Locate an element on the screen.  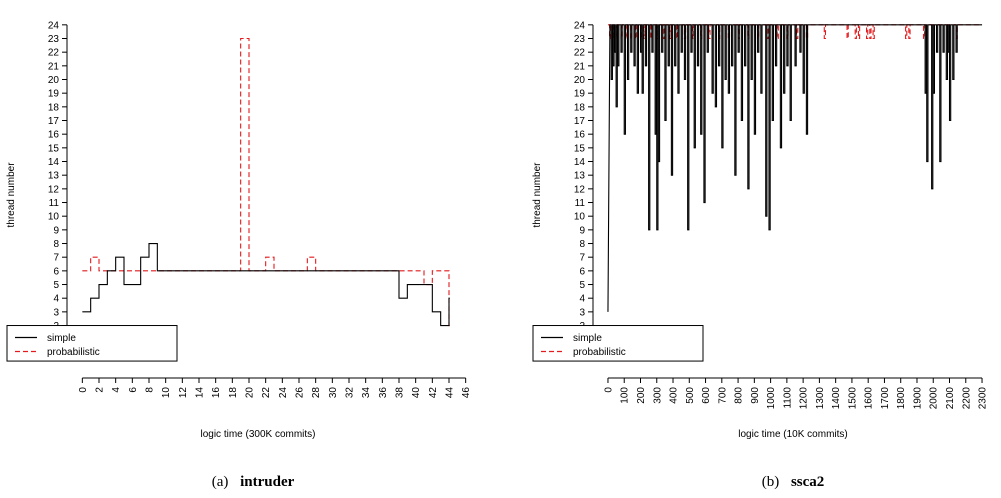
x-tick-label: 22 is located at coordinates (266, 393).